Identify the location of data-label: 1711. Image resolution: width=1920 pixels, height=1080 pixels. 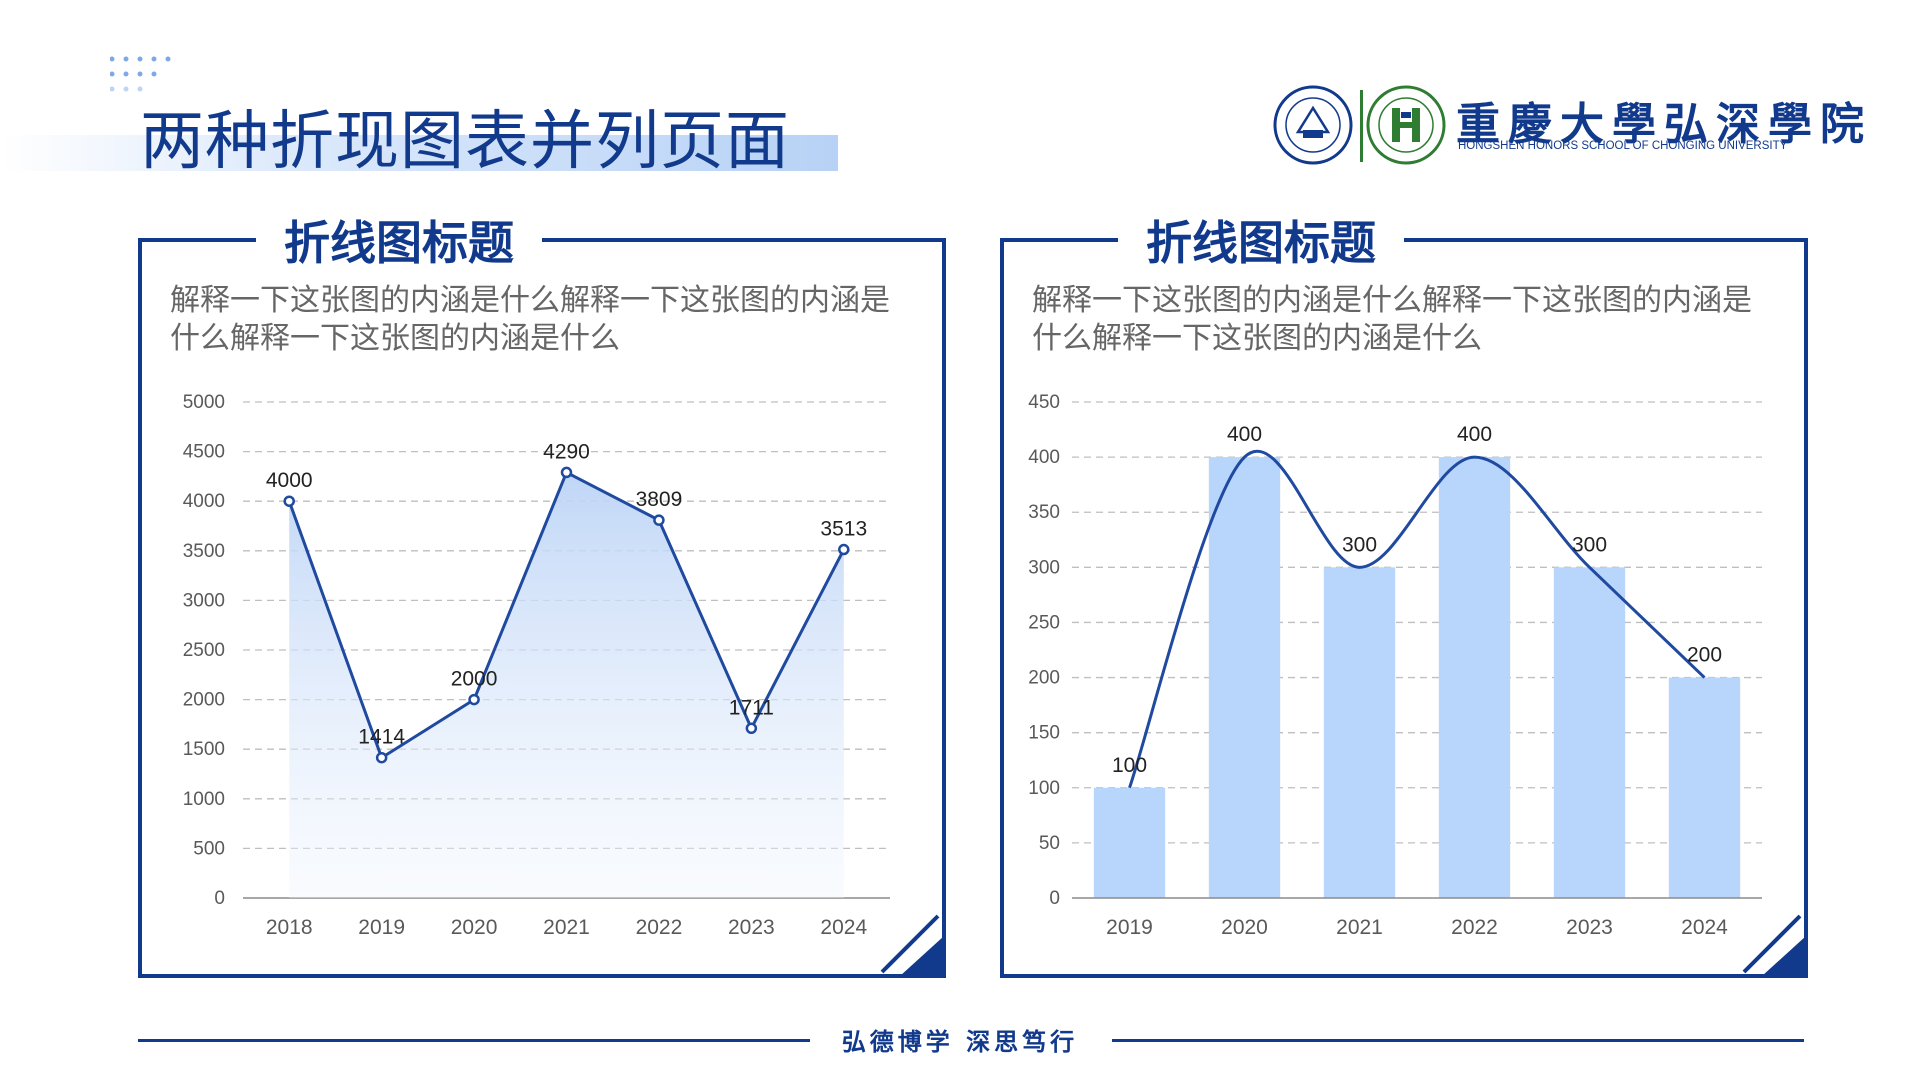
(751, 707).